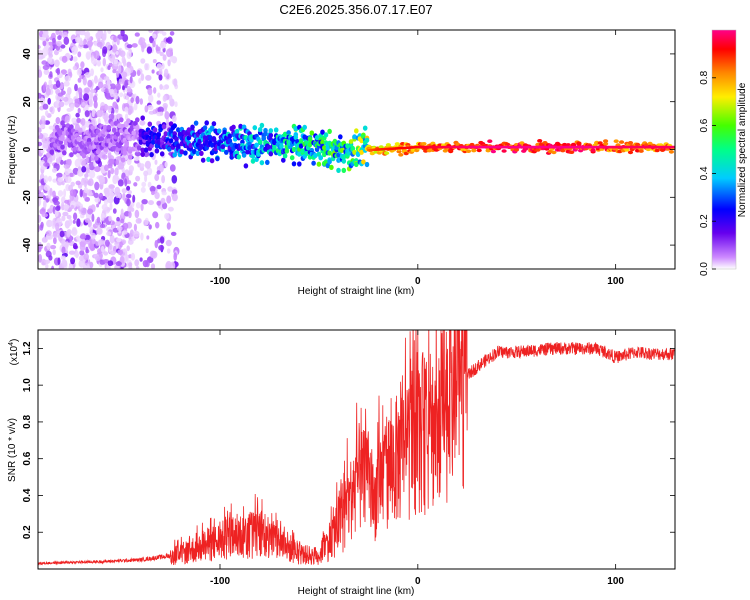  Describe the element at coordinates (27, 422) in the screenshot. I see `y-tick-label: 0.8` at that location.